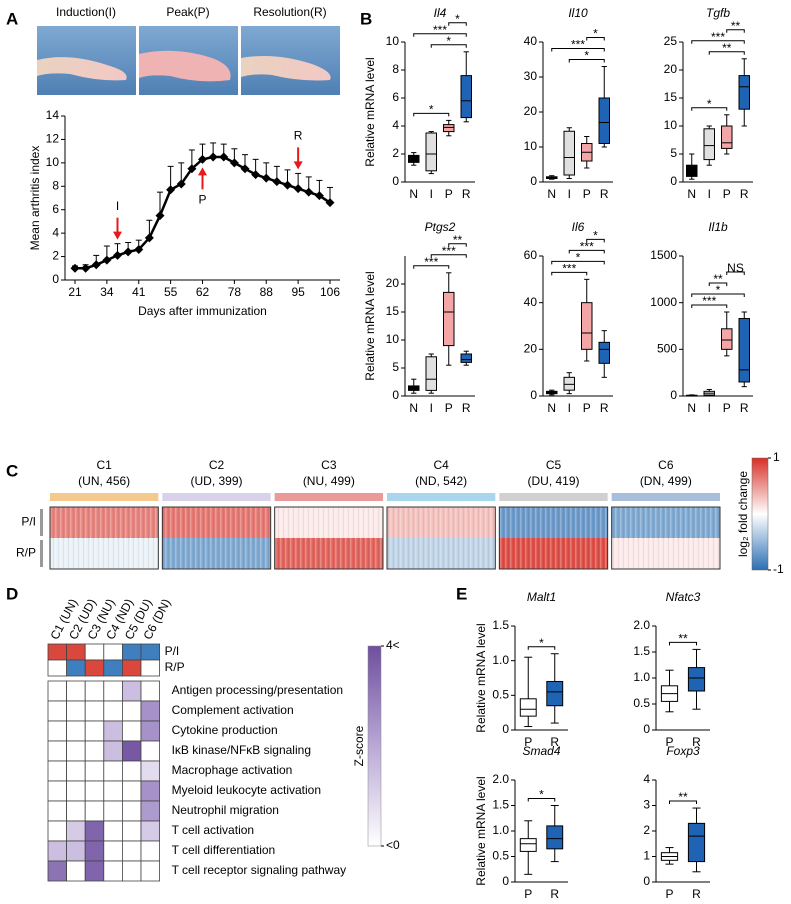  Describe the element at coordinates (641, 625) in the screenshot. I see `y-tick-label: 2.0` at that location.